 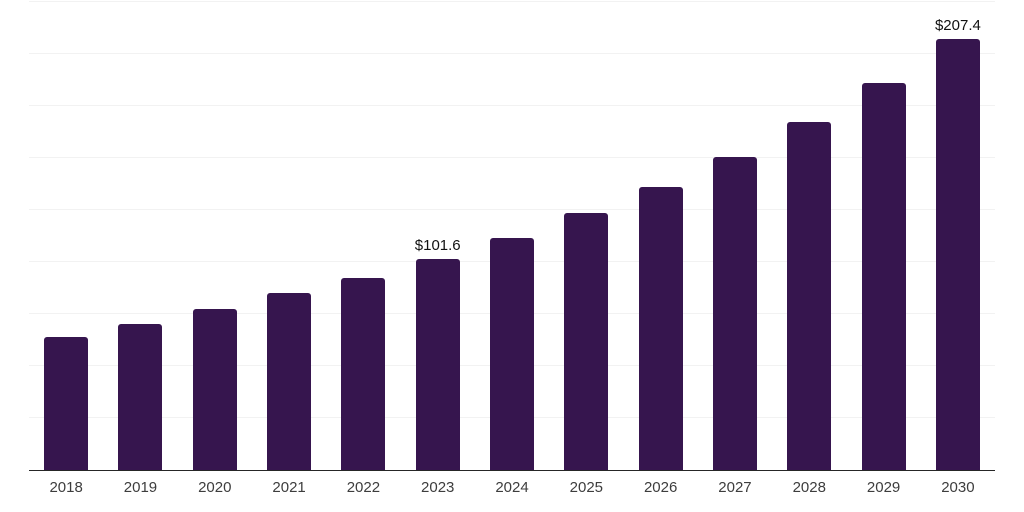 What do you see at coordinates (215, 236) in the screenshot?
I see `bar-column-2020` at bounding box center [215, 236].